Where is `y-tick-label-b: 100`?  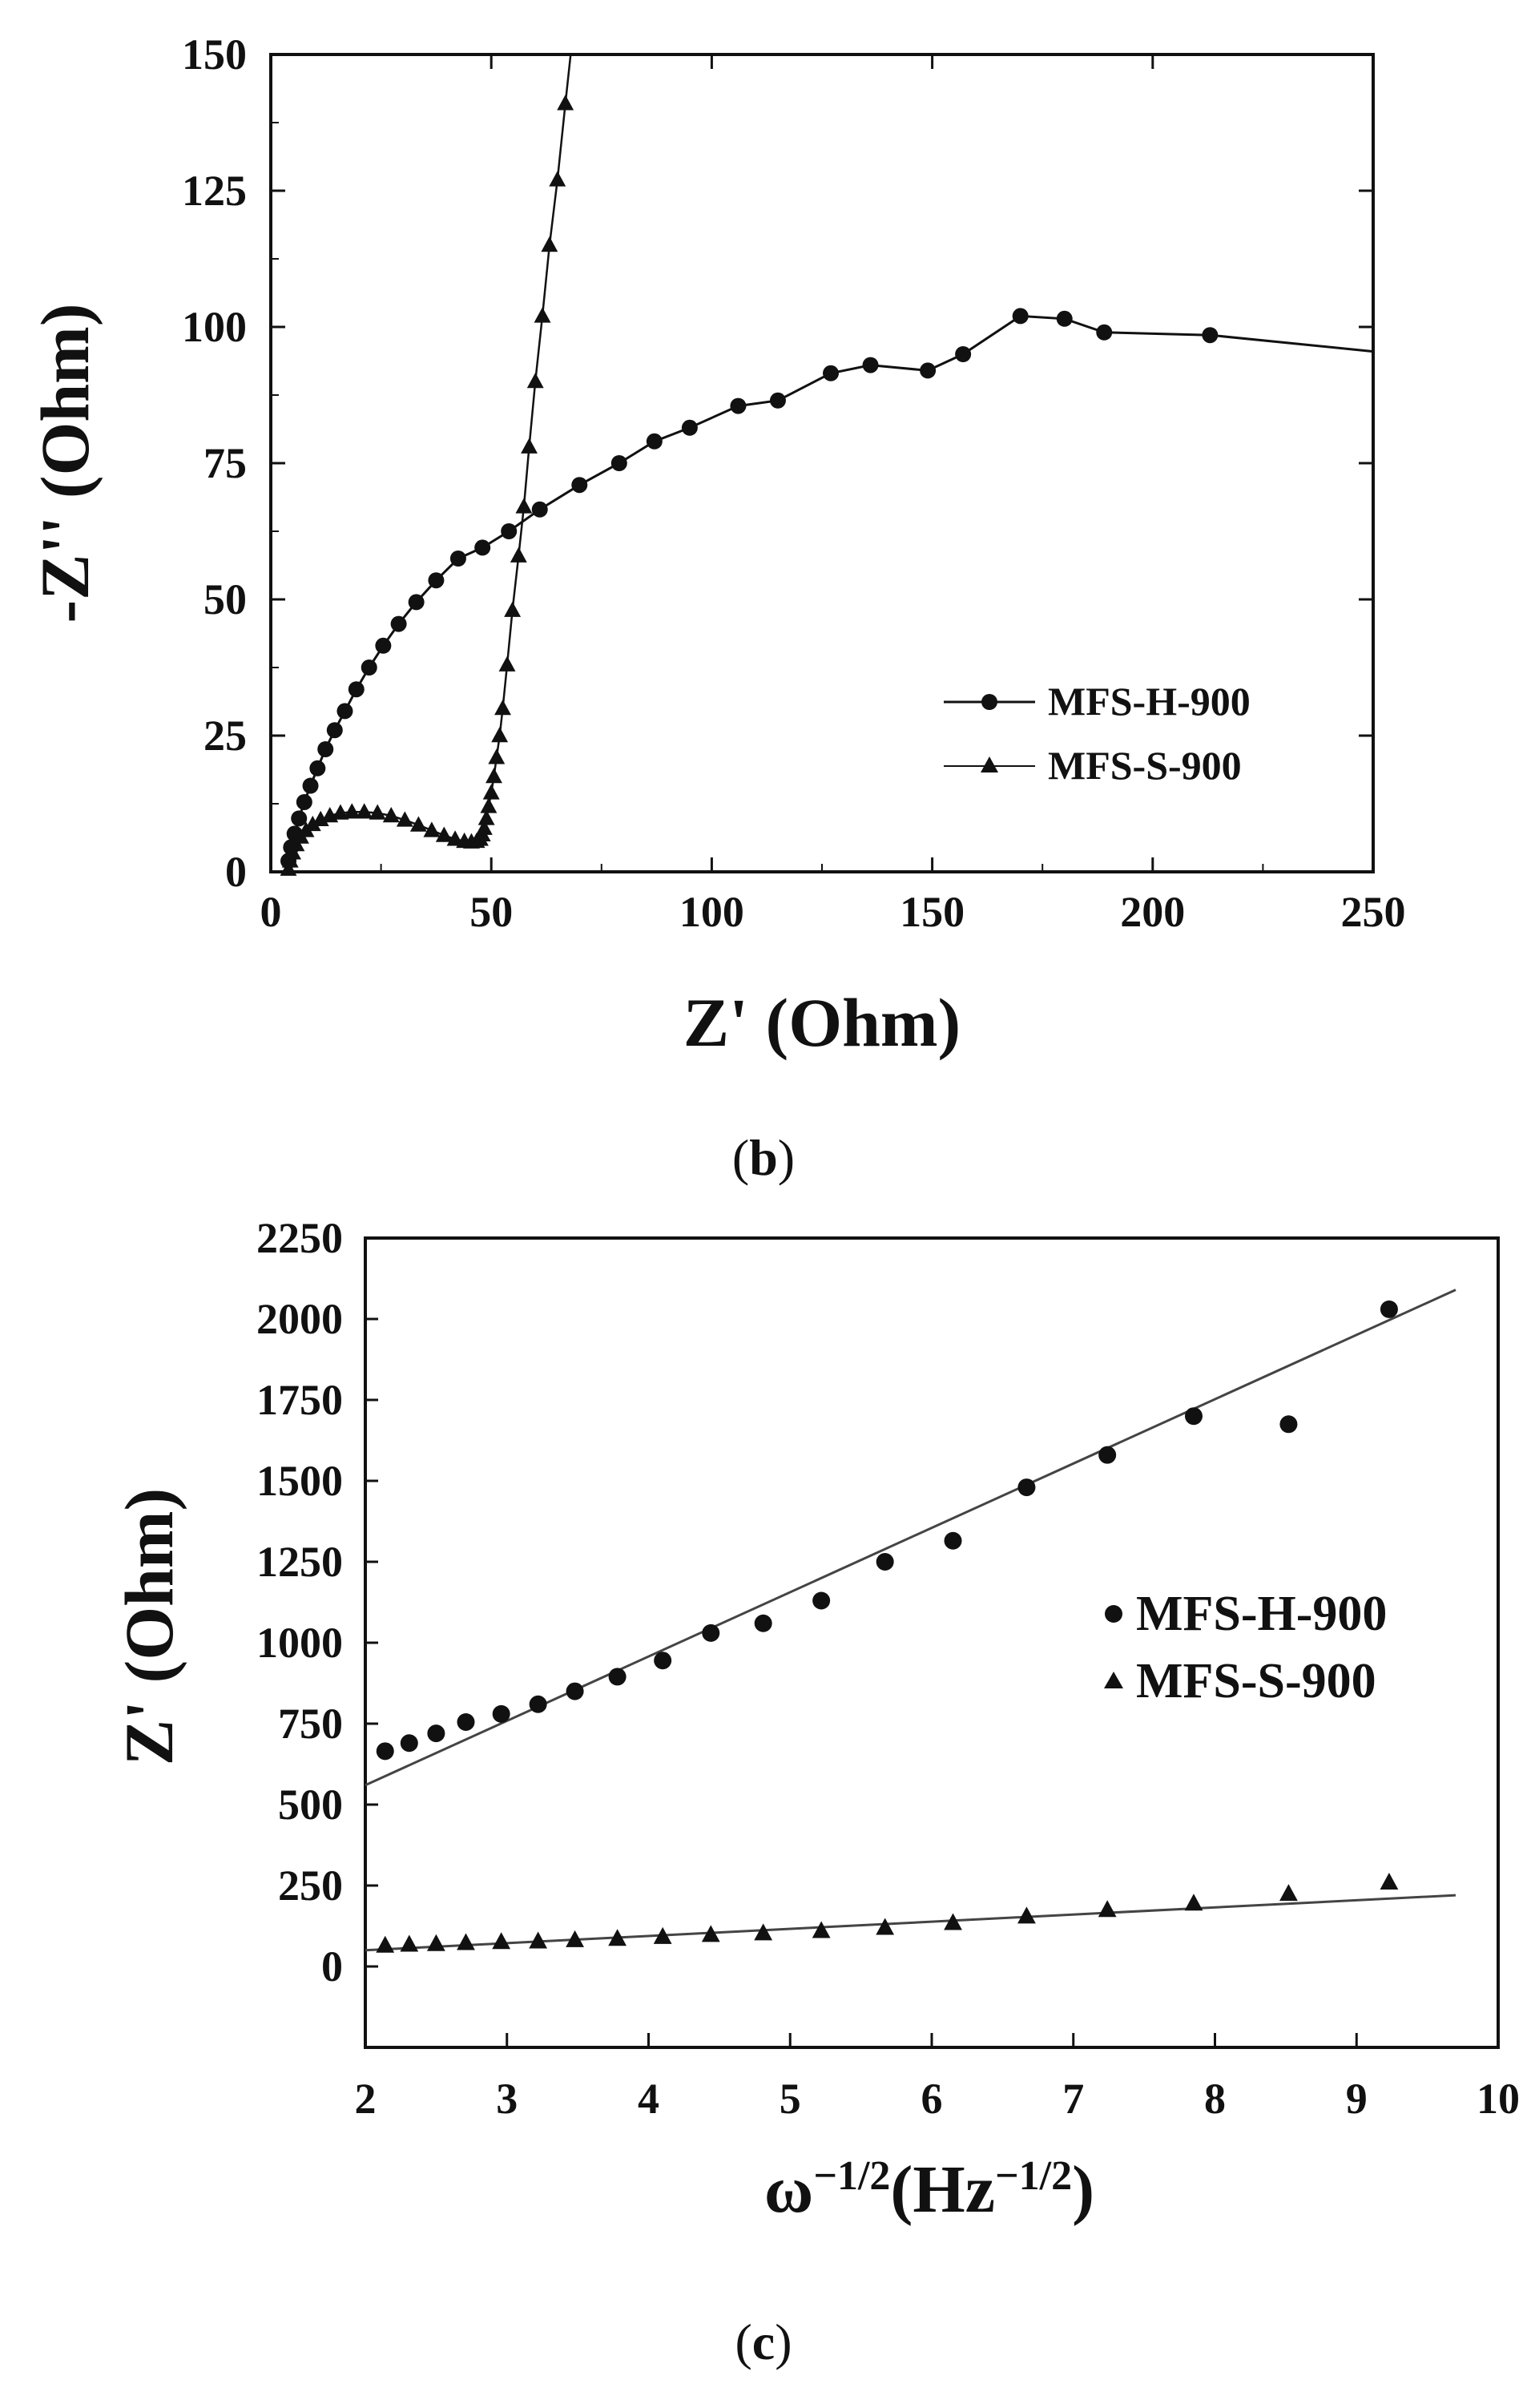
y-tick-label-b: 100 is located at coordinates (214, 327).